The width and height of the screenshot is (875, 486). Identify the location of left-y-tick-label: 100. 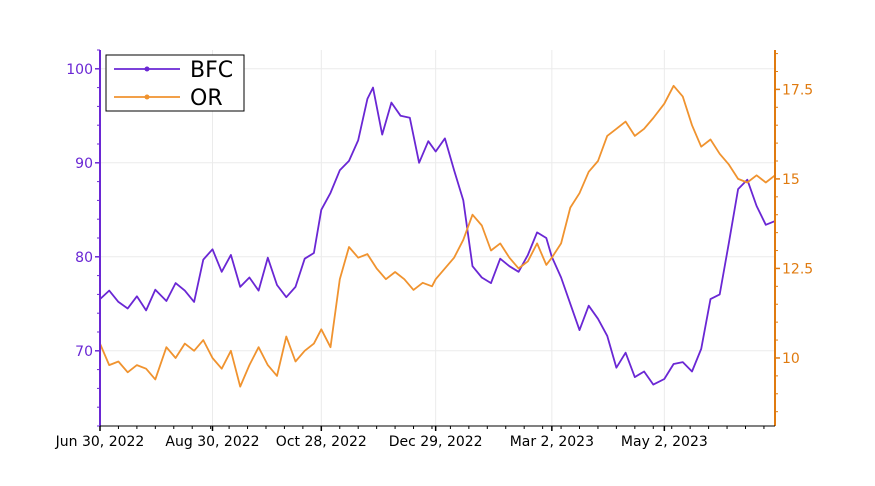
(79, 70).